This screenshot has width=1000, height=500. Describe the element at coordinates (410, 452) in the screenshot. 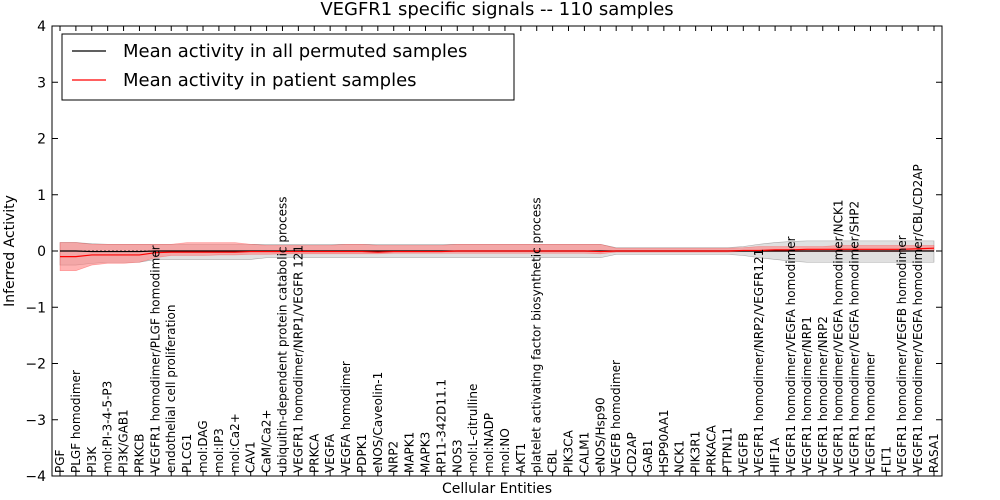

I see `x-category-label: MAPK1` at that location.